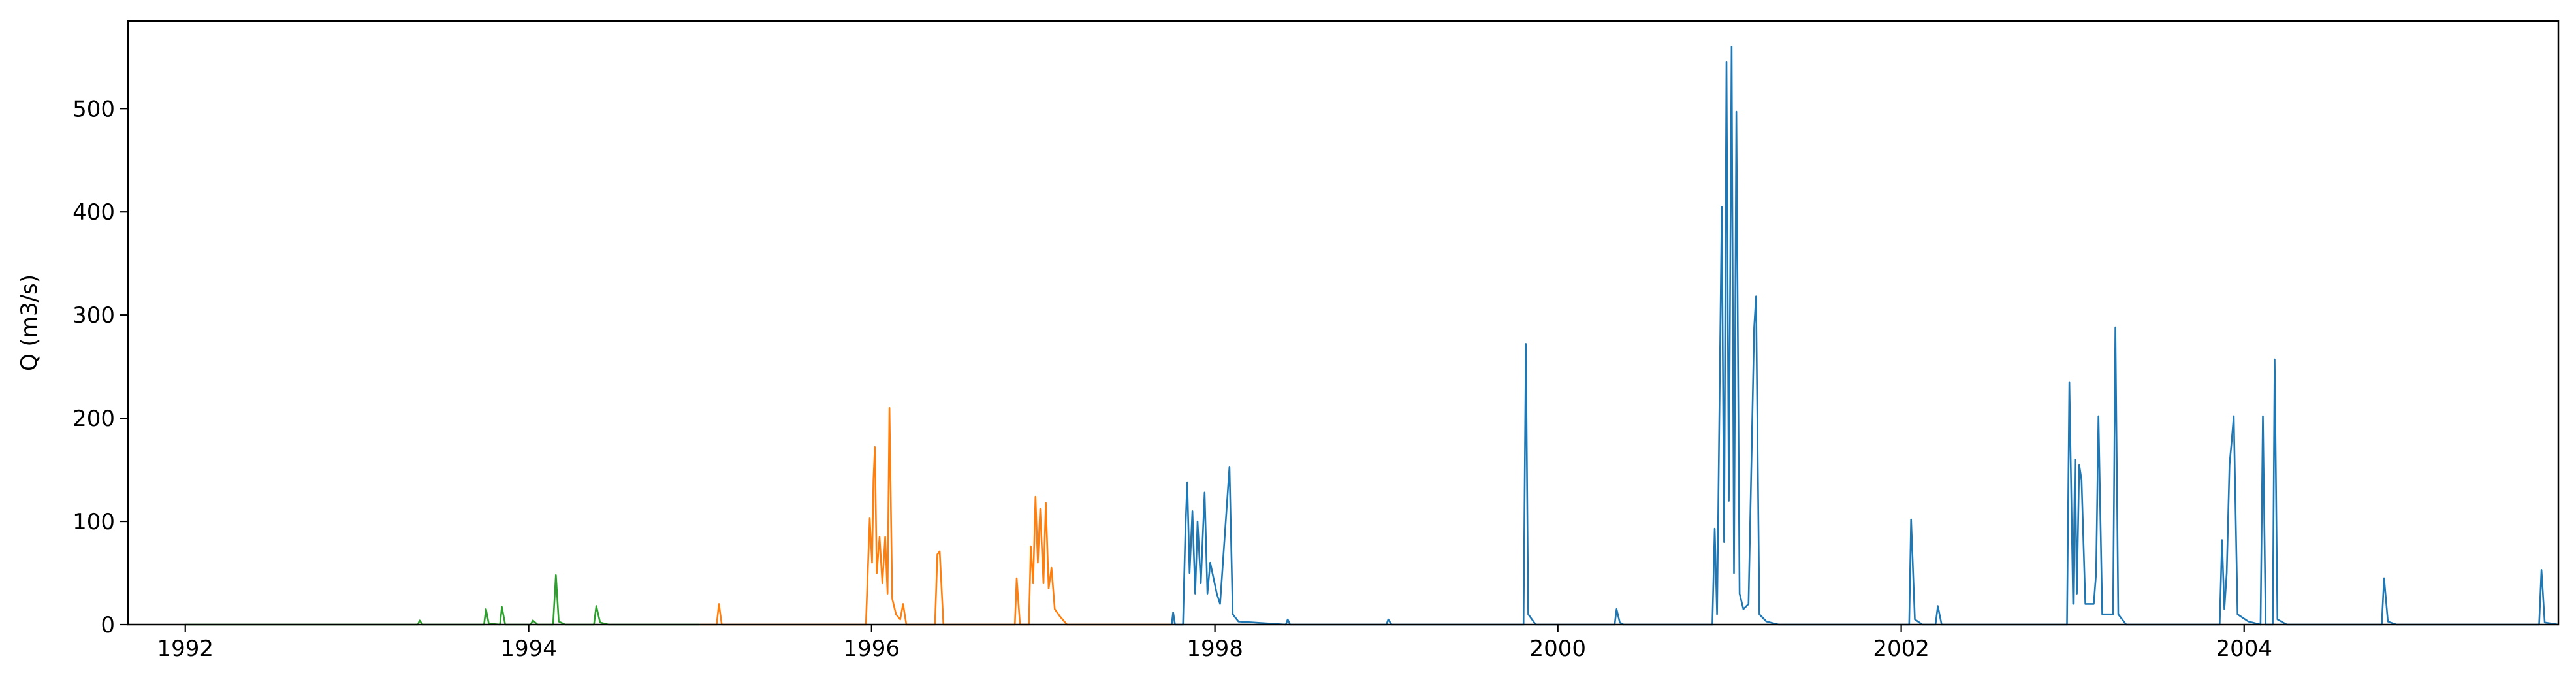  I want to click on y-tick-label: 300, so click(94, 316).